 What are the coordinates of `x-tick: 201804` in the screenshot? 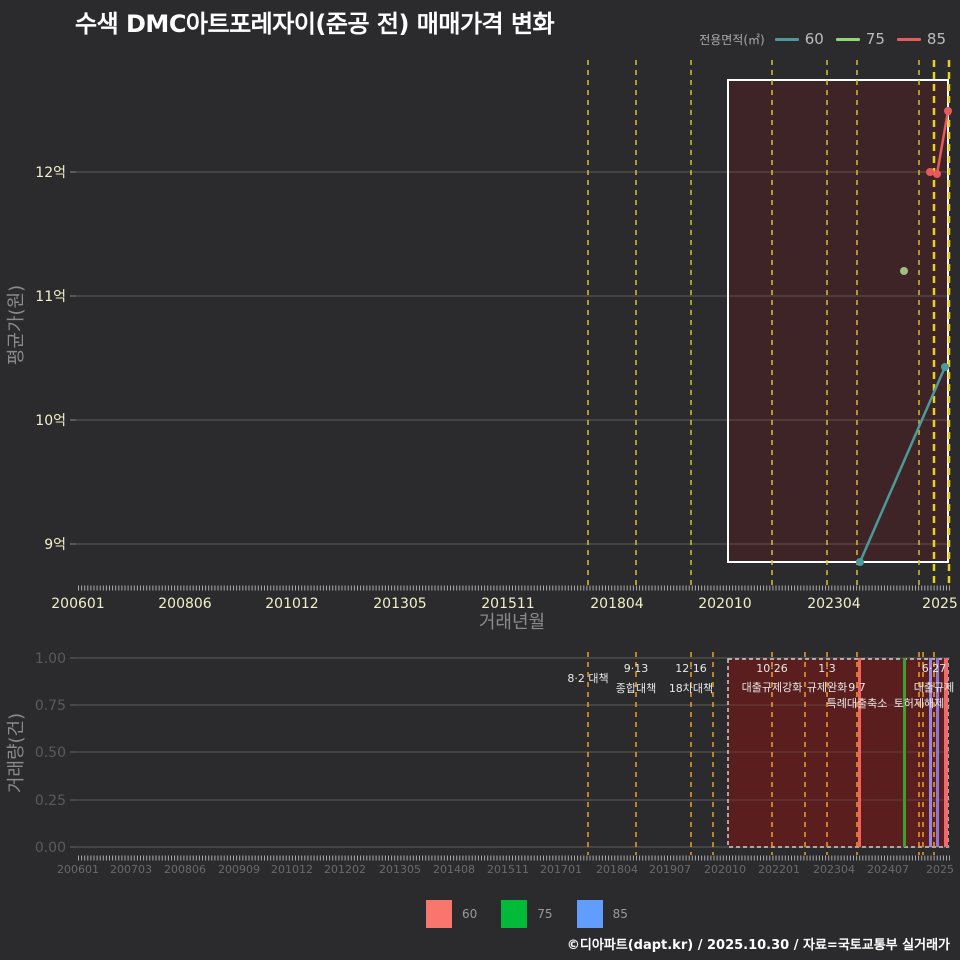 It's located at (617, 604).